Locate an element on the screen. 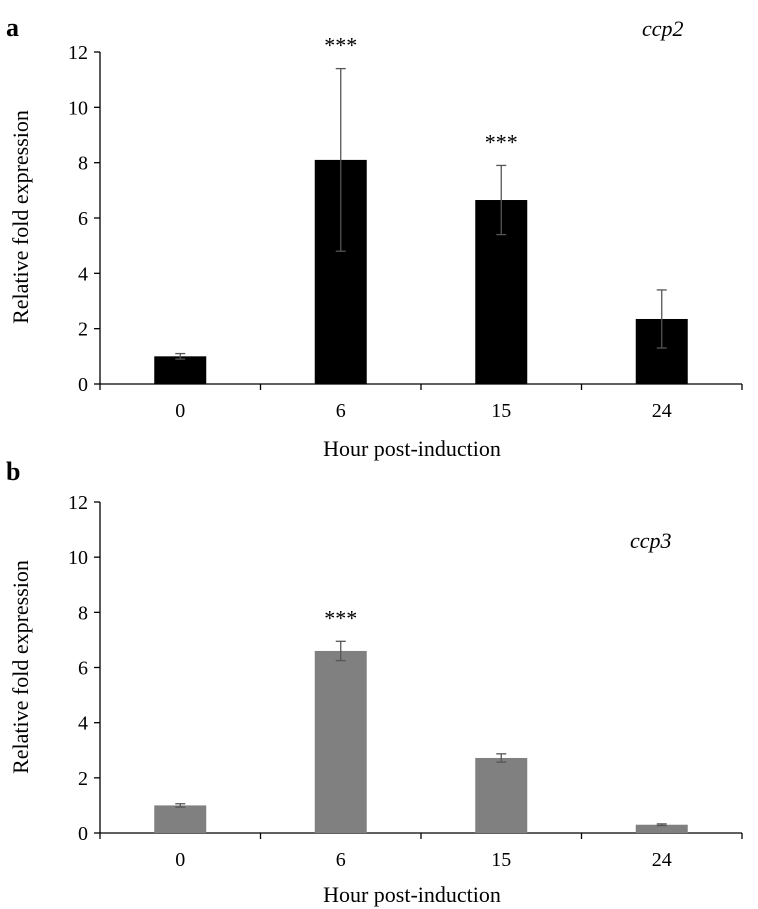 This screenshot has height=909, width=758. y-tick-label-a: 0 is located at coordinates (83, 385).